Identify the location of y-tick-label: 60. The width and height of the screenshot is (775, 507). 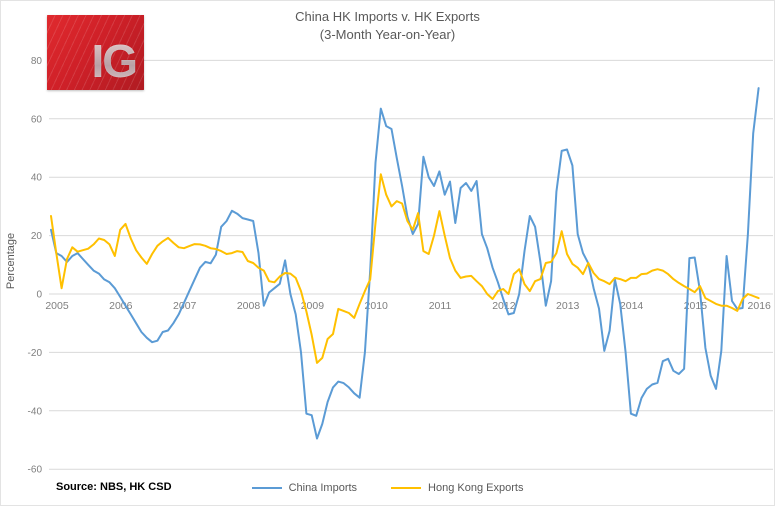
(37, 119).